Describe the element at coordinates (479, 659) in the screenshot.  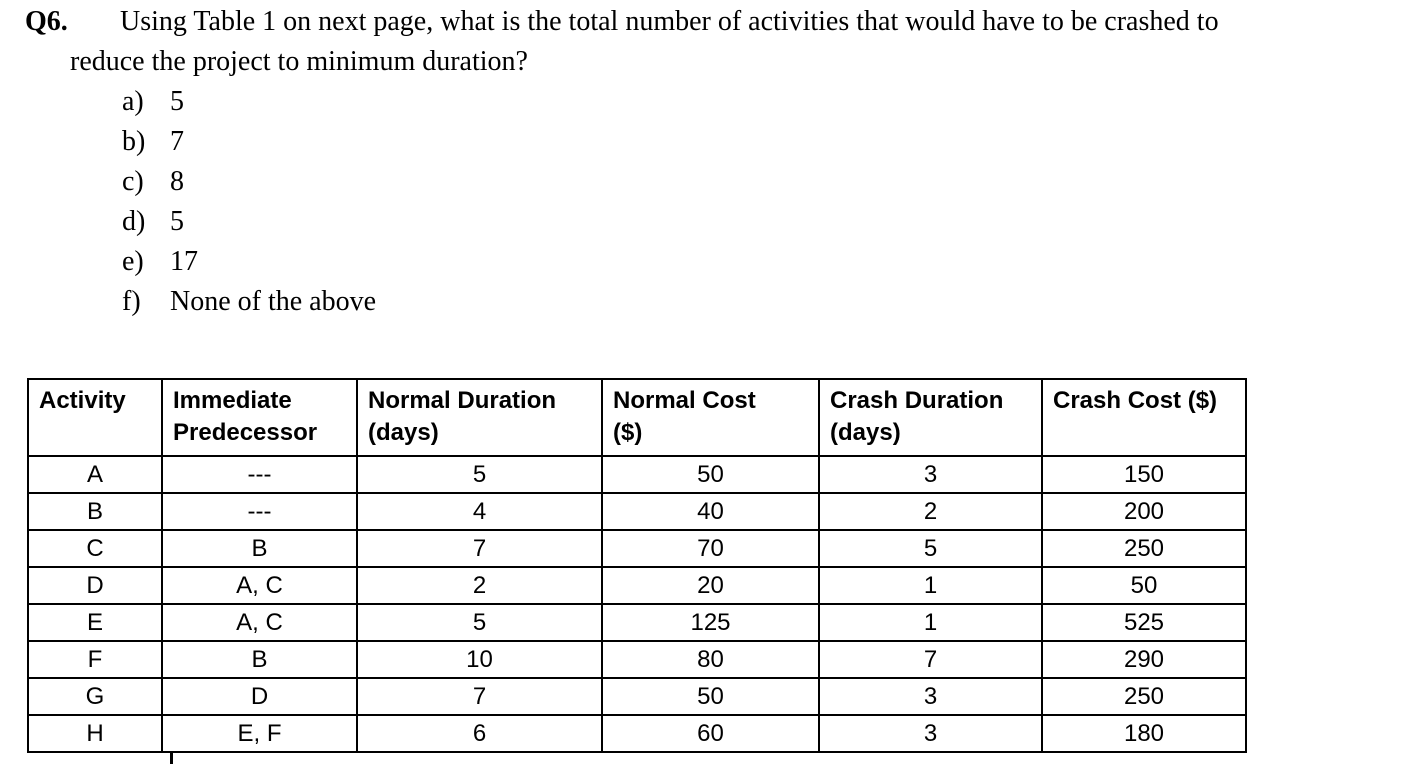
I see `cell-normal-duration: 10` at that location.